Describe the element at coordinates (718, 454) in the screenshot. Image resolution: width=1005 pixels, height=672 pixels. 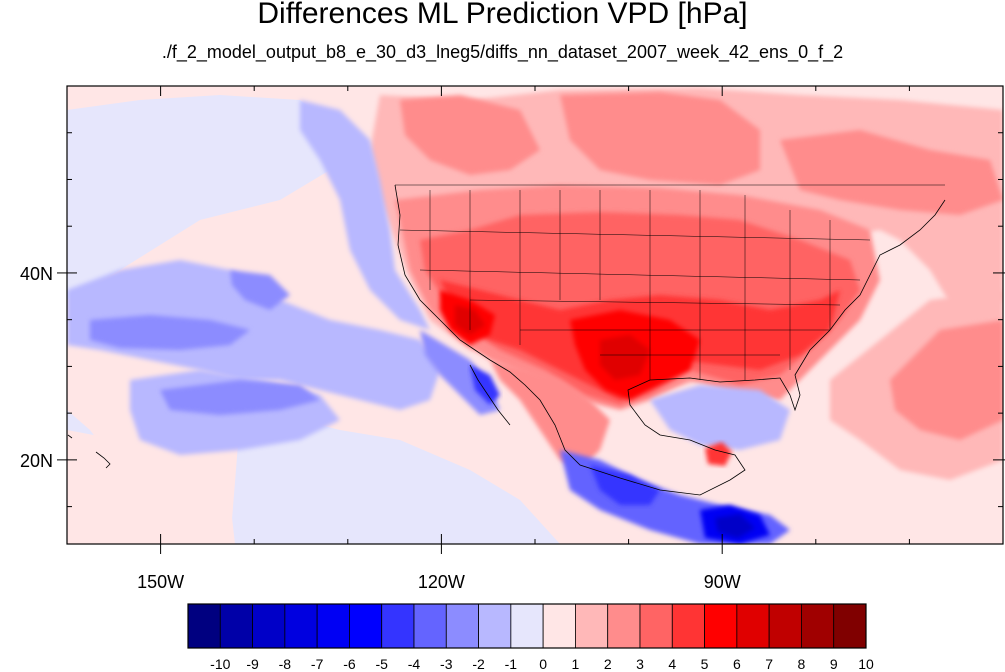
I see `field-red6-caribbean` at that location.